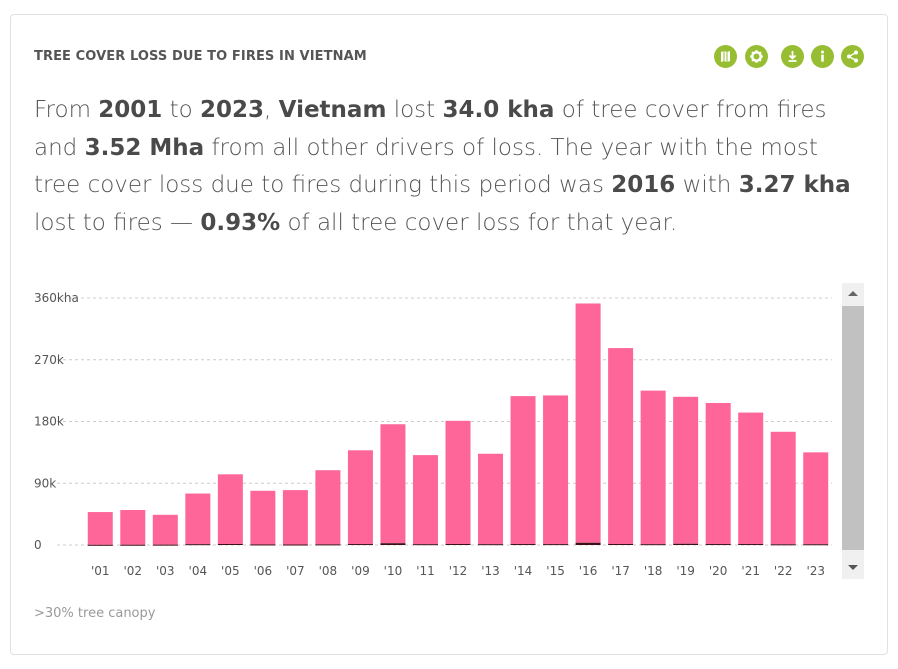  What do you see at coordinates (555, 571) in the screenshot?
I see `x-tick-label: '15` at bounding box center [555, 571].